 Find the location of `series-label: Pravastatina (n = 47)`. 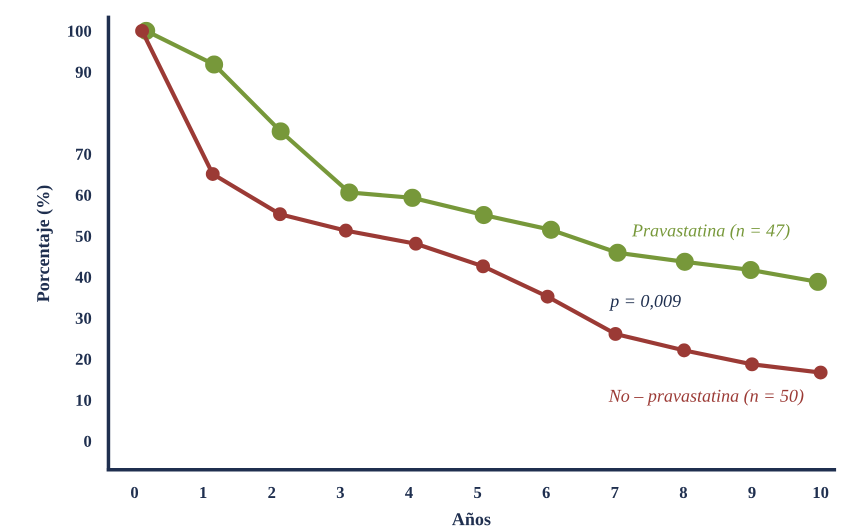

series-label: Pravastatina (n = 47) is located at coordinates (711, 232).